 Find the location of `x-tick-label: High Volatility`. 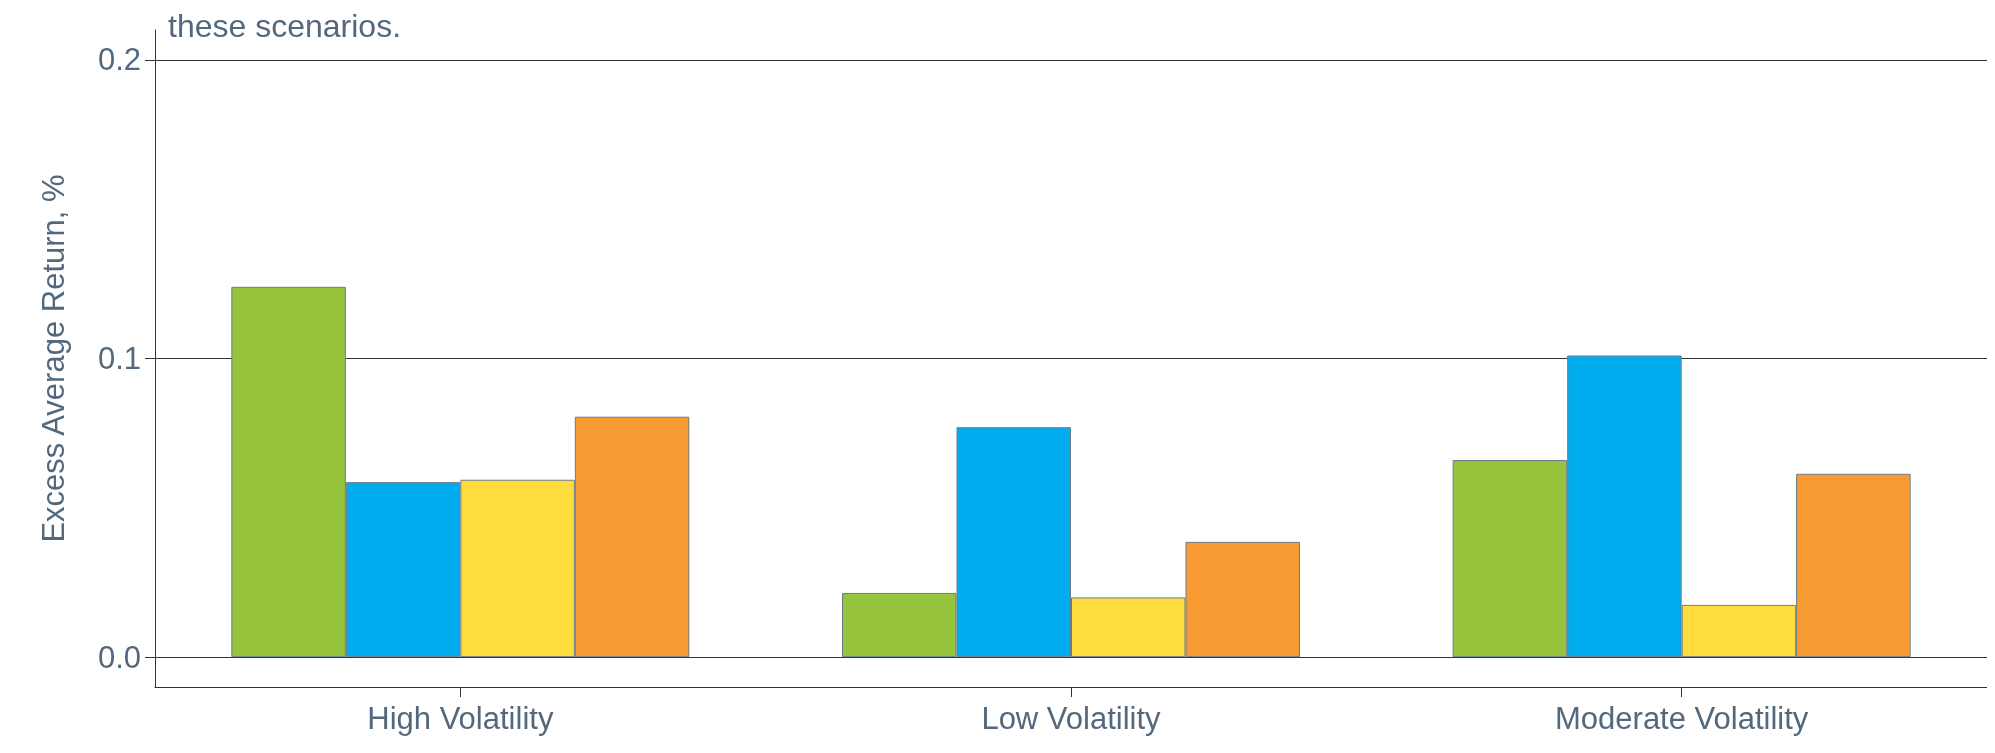

x-tick-label: High Volatility is located at coordinates (460, 718).